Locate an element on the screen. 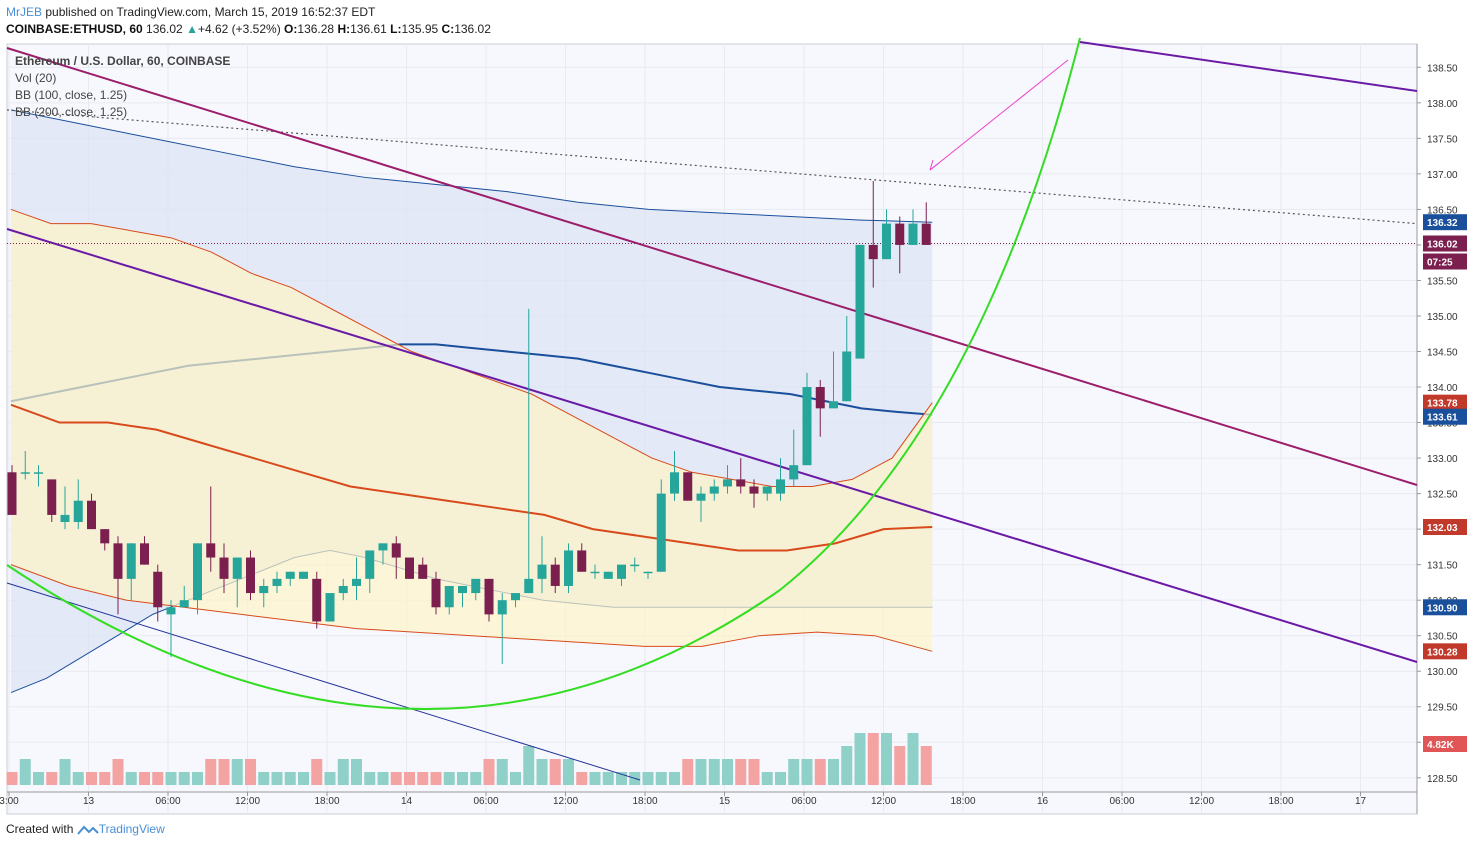 The width and height of the screenshot is (1476, 849). tradingview-logo-icon is located at coordinates (87, 830).